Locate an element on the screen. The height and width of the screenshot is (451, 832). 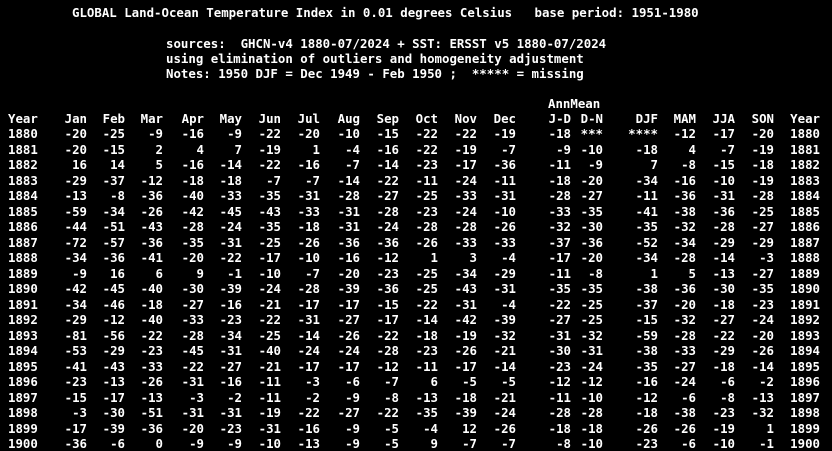
table-cell: 1885 is located at coordinates (23, 211).